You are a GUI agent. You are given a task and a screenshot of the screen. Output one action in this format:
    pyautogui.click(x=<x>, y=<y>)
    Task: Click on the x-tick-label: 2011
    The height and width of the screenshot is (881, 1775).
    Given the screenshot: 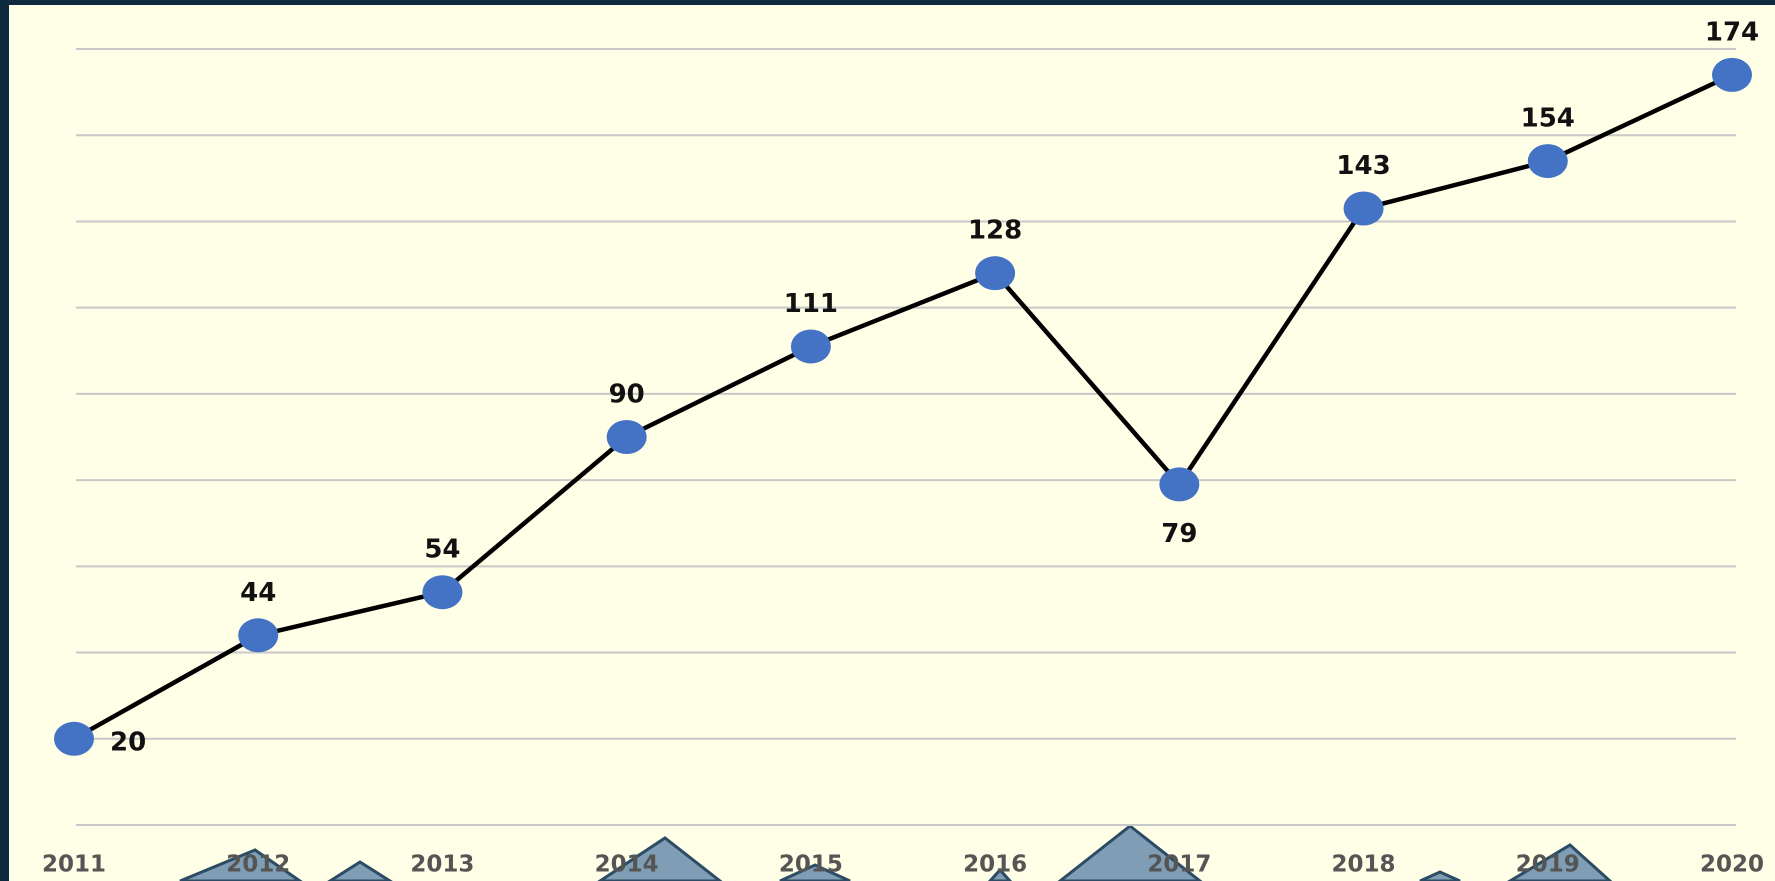 What is the action you would take?
    pyautogui.click(x=74, y=865)
    